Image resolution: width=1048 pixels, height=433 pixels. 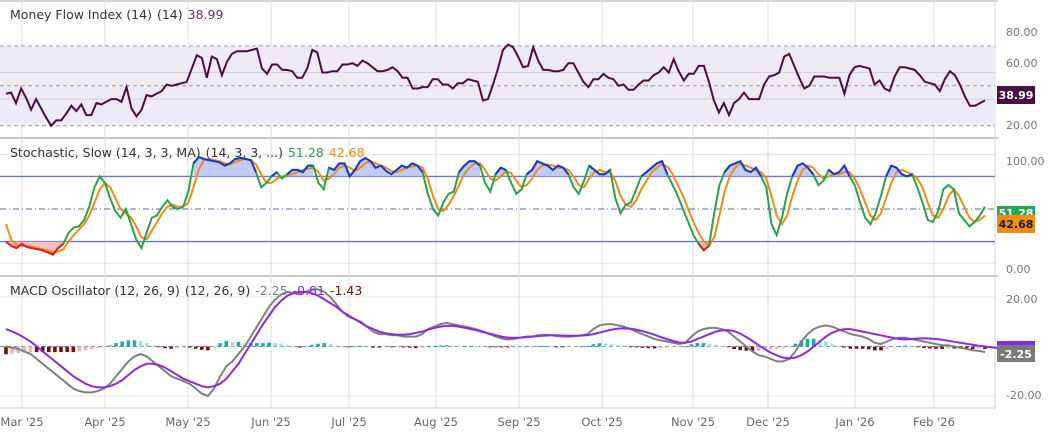 I want to click on mfi-tick-20: 20.00, so click(x=1022, y=125).